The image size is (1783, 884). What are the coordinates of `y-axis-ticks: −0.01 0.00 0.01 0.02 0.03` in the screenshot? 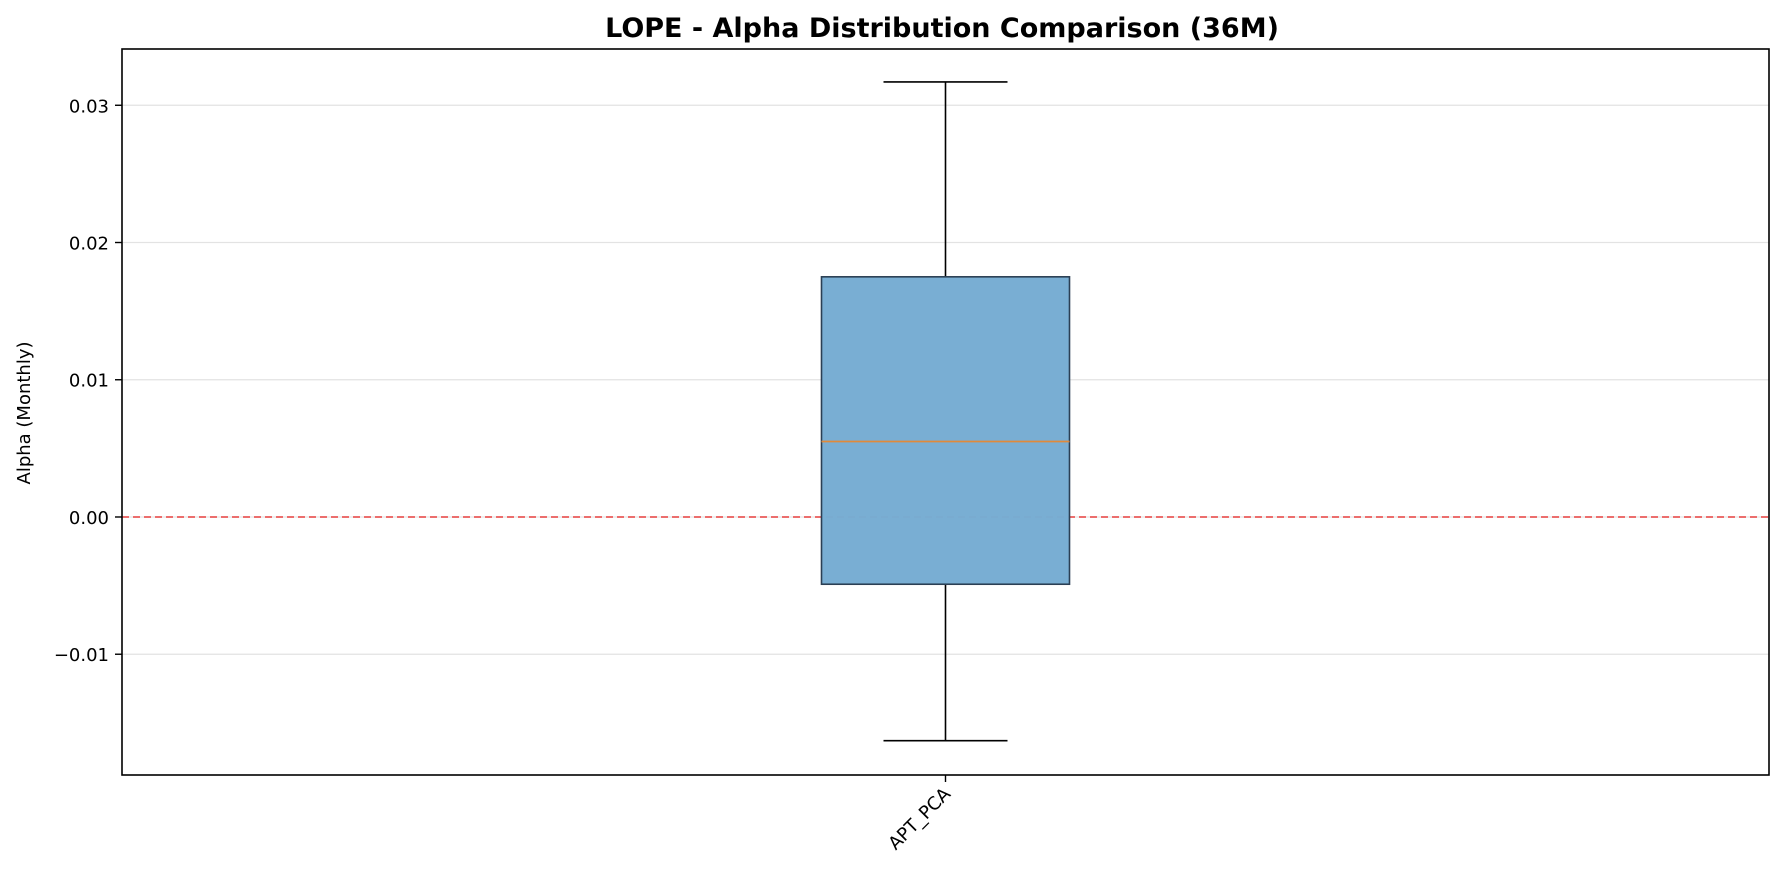 It's located at (88, 381).